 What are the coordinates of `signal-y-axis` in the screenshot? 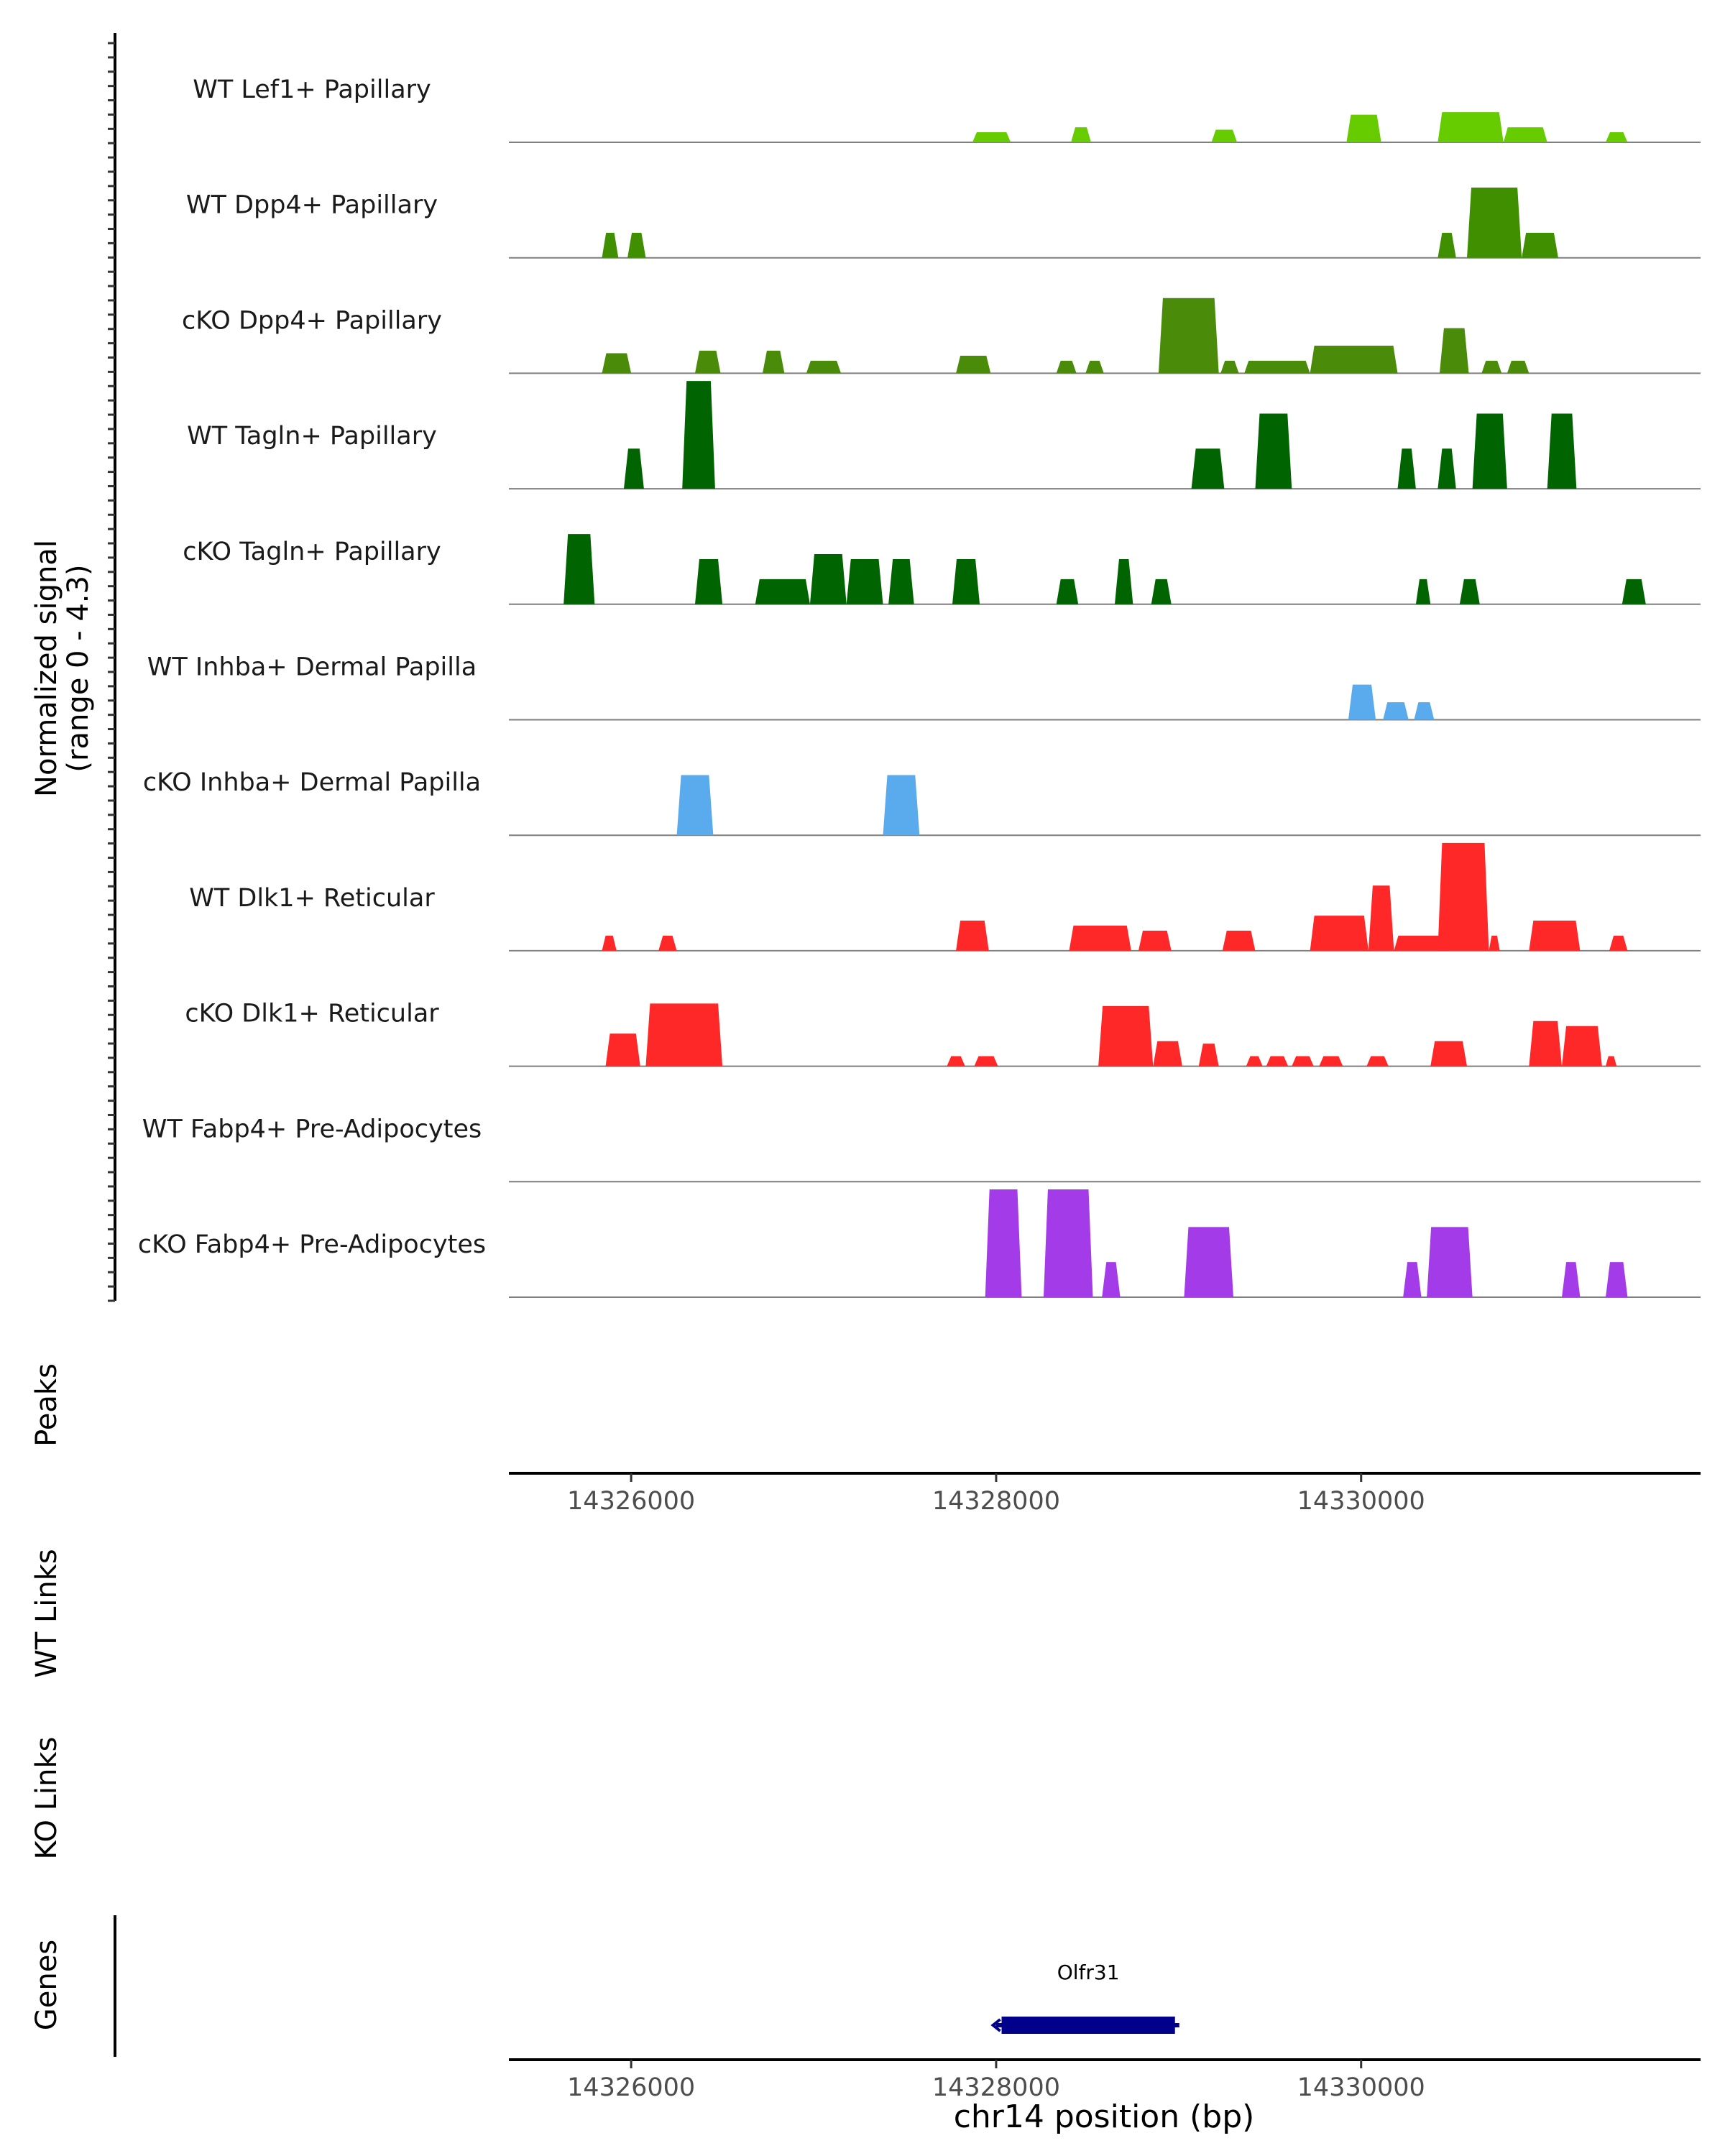 It's located at (112, 668).